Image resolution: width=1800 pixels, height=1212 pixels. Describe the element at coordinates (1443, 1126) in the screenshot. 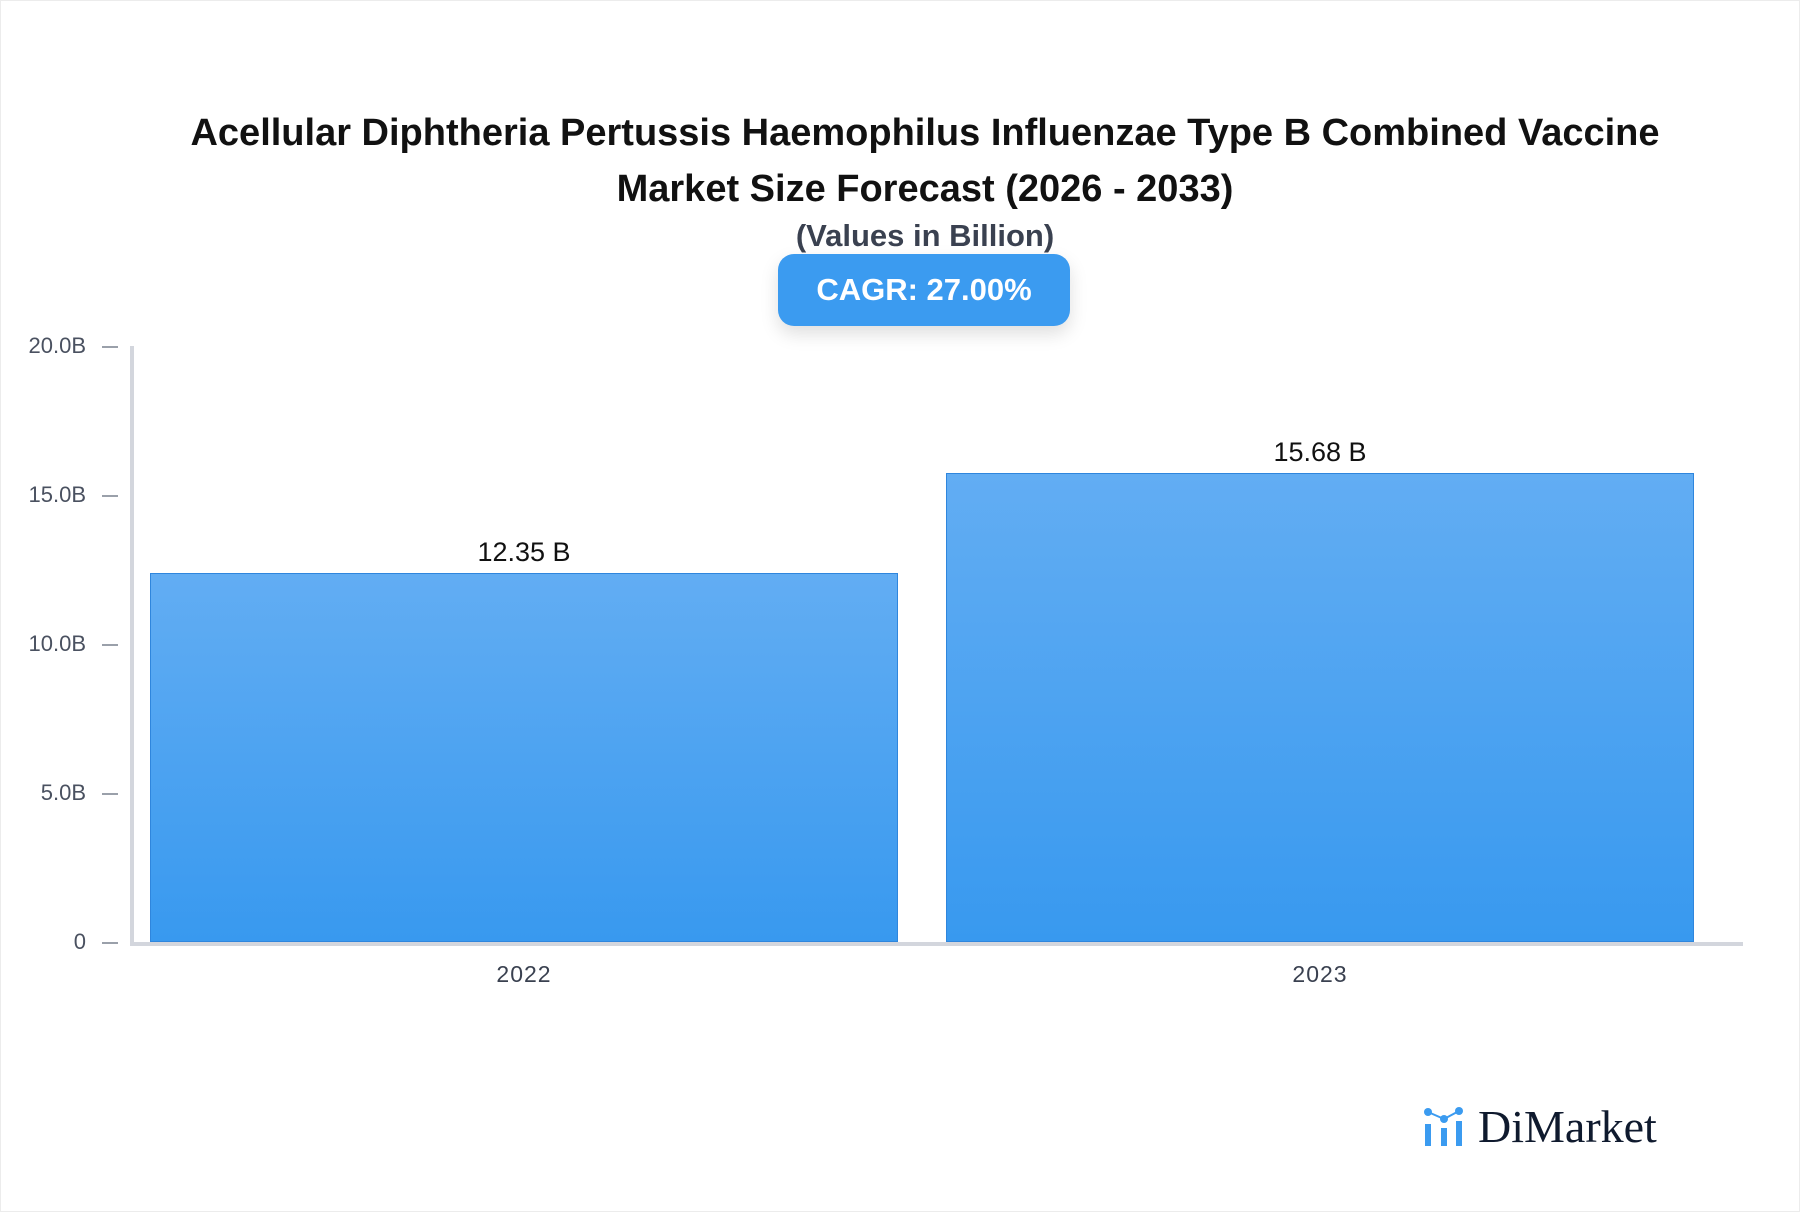

I see `bar-chart-logo-icon` at that location.